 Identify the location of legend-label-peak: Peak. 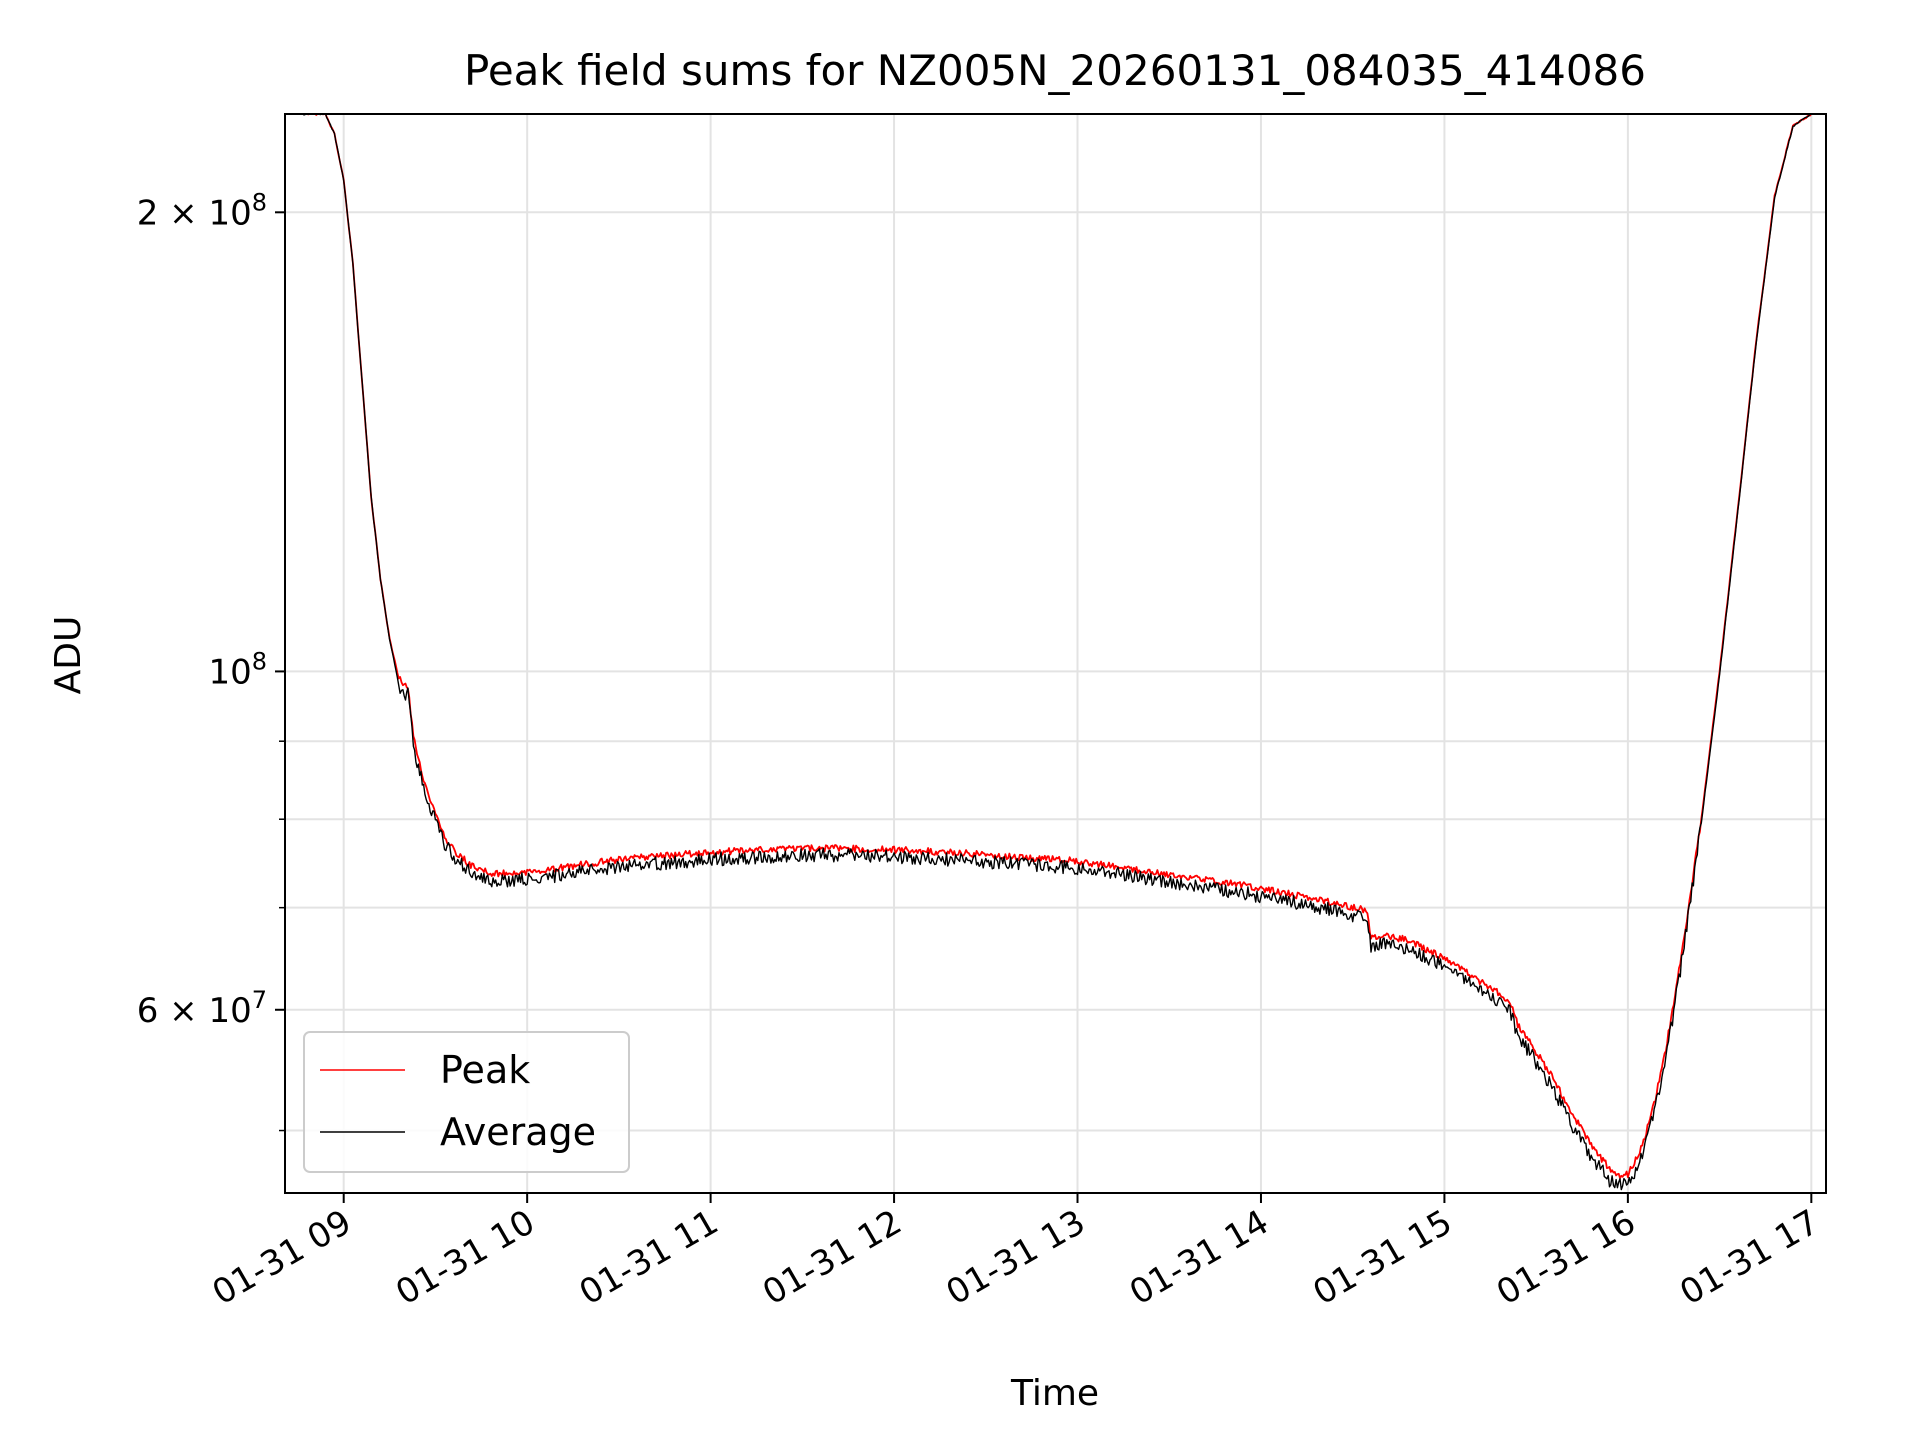
(485, 1070).